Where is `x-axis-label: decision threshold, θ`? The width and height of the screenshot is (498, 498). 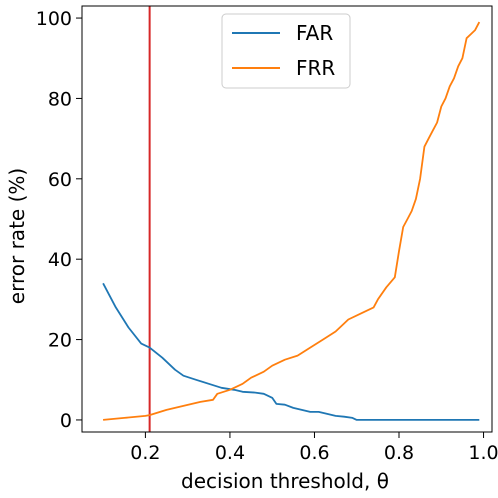 x-axis-label: decision threshold, θ is located at coordinates (285, 481).